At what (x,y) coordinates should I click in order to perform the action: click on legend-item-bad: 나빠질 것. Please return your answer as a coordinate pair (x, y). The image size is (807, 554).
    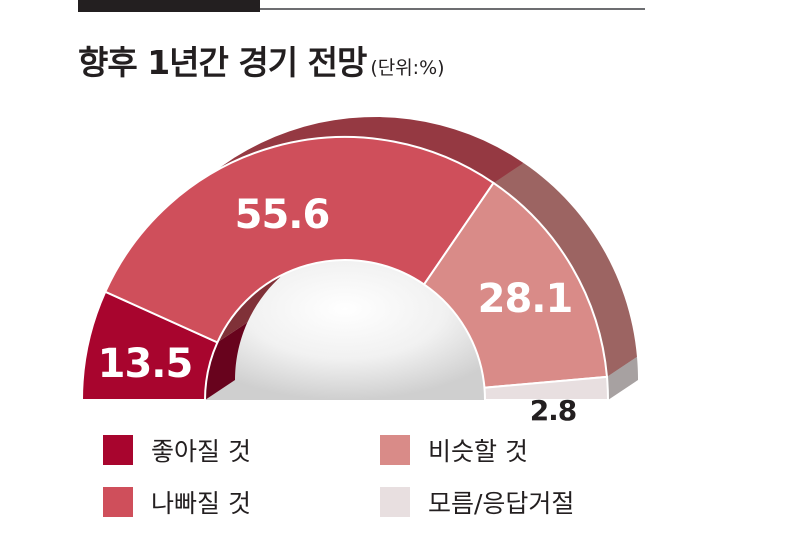
    Looking at the image, I should click on (177, 502).